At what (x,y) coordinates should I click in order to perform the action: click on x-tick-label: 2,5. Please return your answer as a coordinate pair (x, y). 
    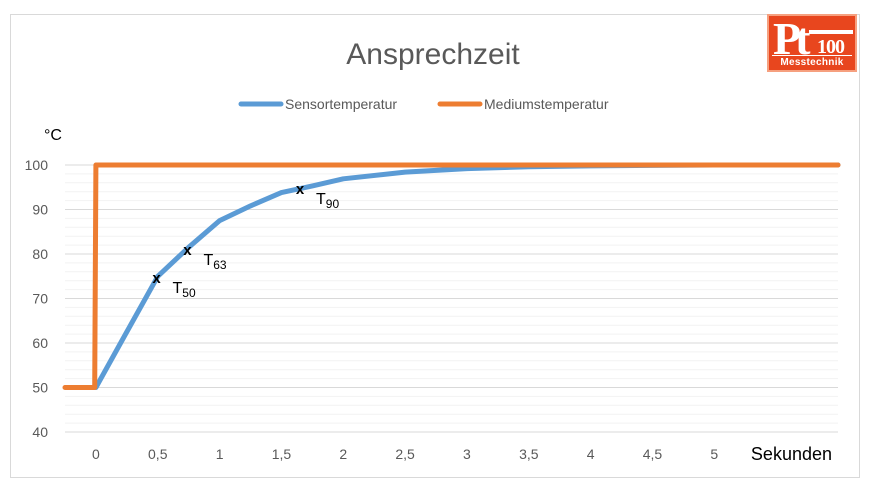
    Looking at the image, I should click on (405, 454).